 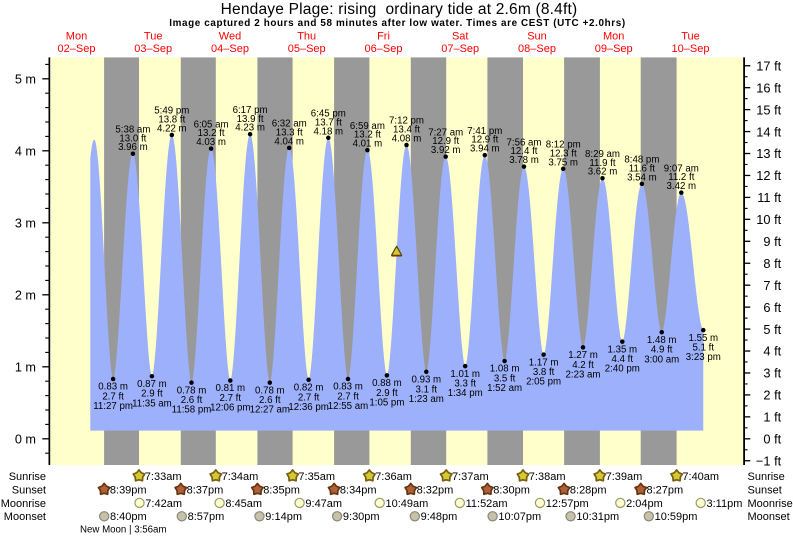 I want to click on svg-text: 0.83 m, so click(x=113, y=387).